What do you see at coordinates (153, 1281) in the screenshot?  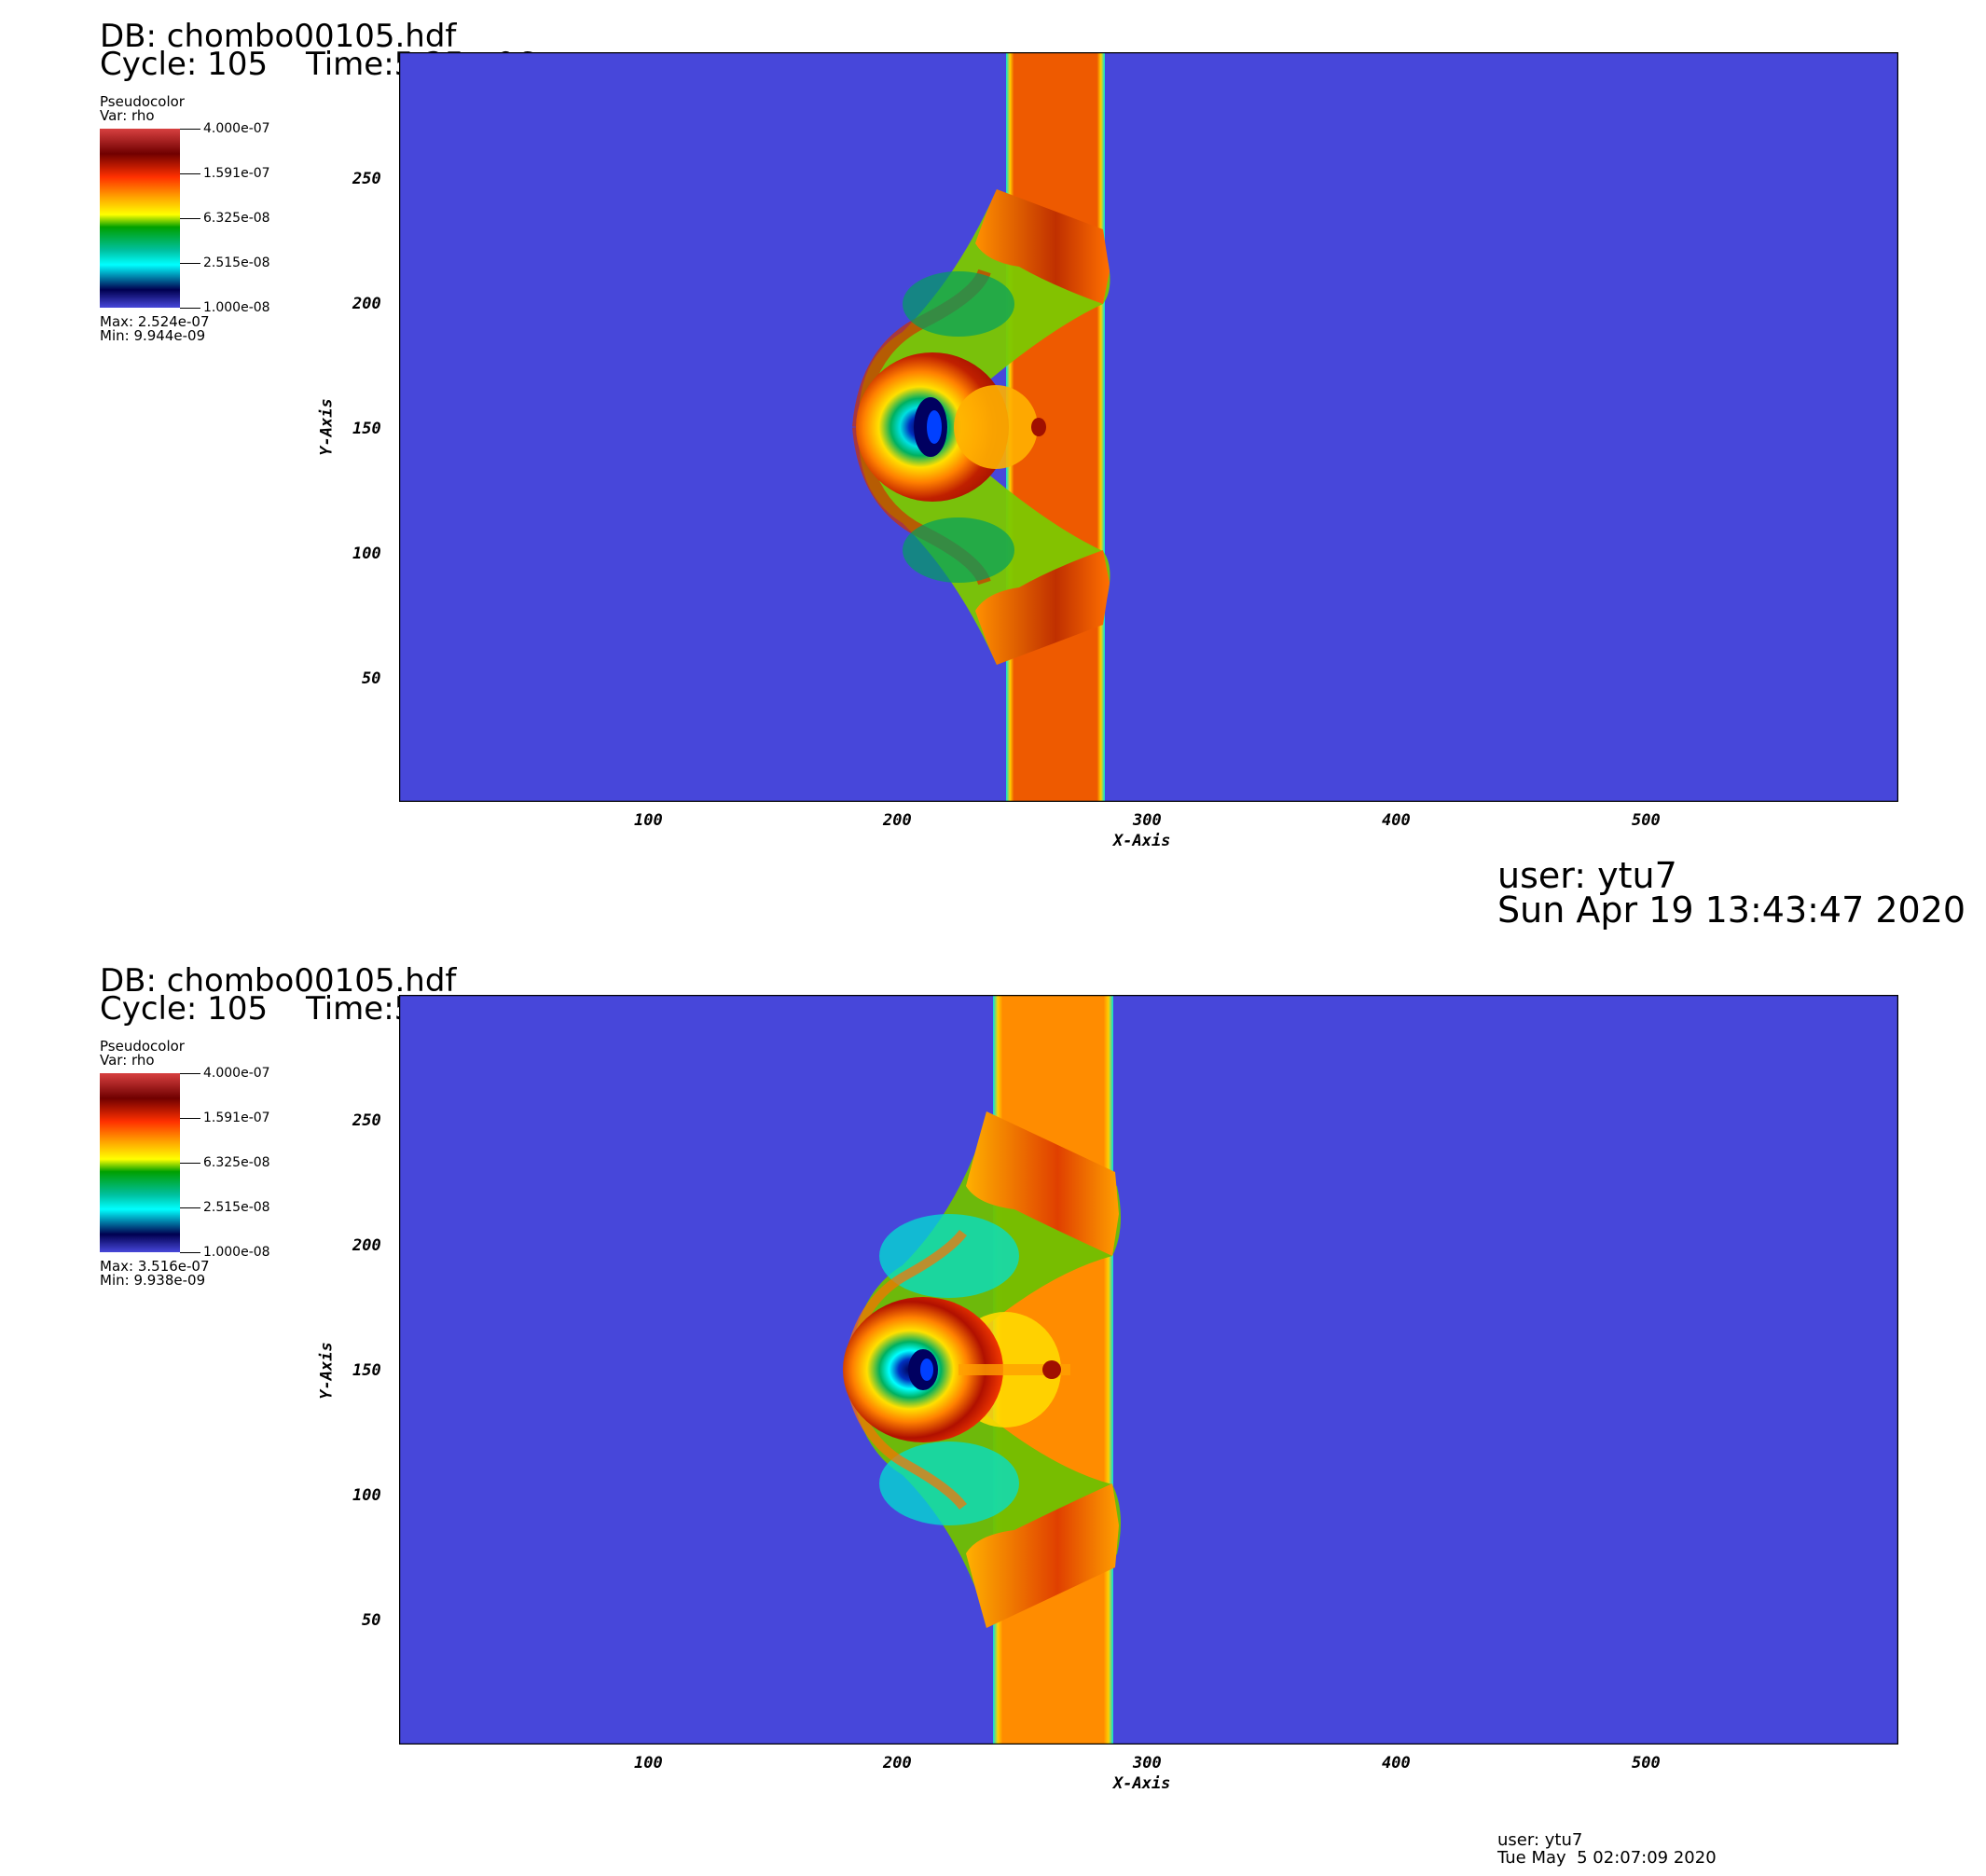 I see `legend-min: Min: 9.938e-09` at bounding box center [153, 1281].